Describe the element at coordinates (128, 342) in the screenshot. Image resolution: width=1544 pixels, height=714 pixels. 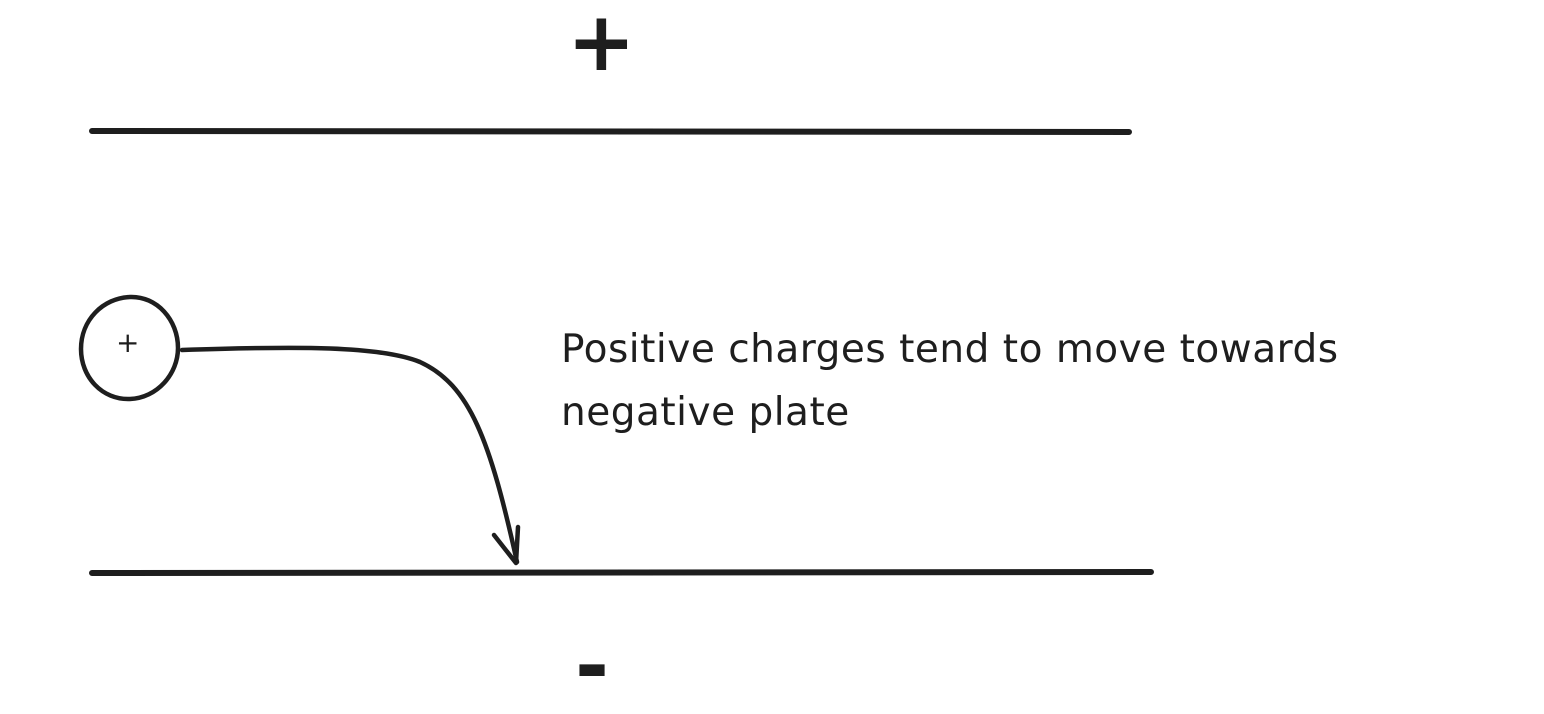
I see `particle-charge-label: +` at that location.